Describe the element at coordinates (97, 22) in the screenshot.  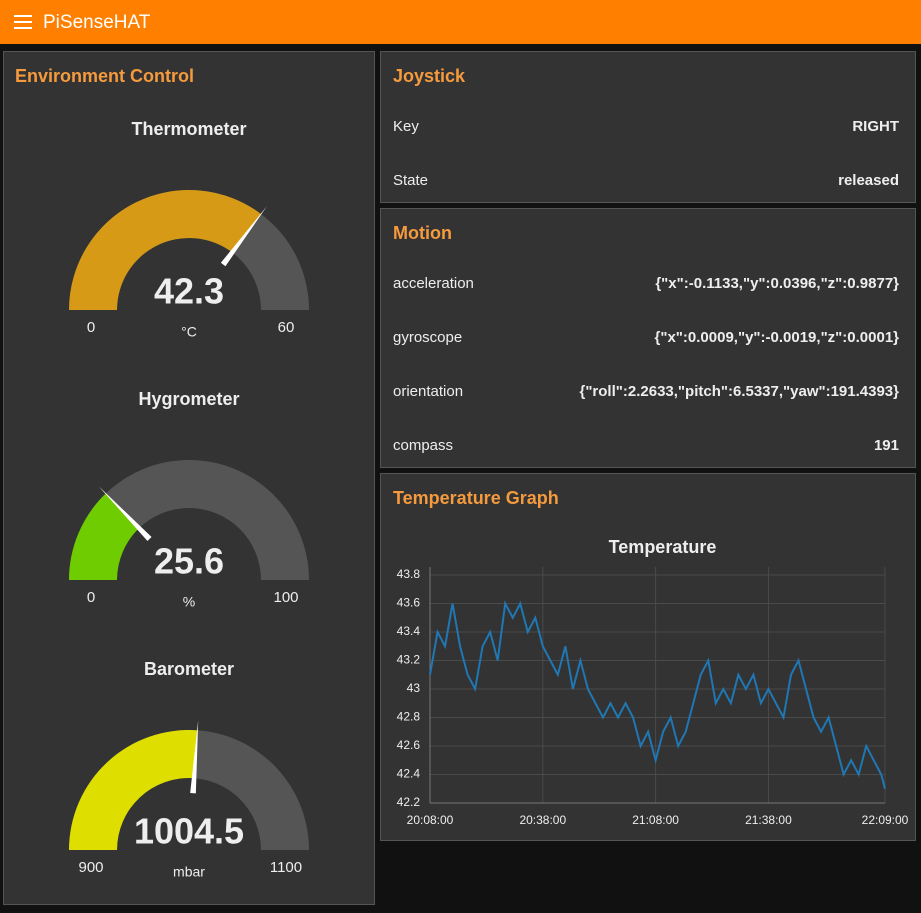
I see `app-title: PiSenseHAT` at that location.